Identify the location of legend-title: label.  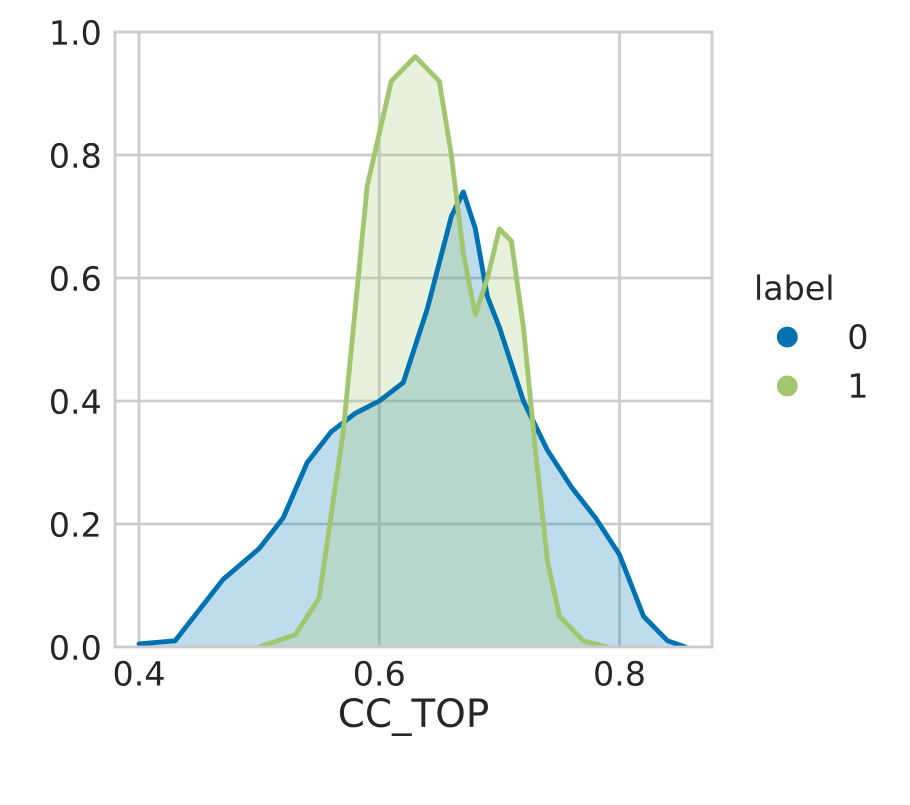
(794, 287).